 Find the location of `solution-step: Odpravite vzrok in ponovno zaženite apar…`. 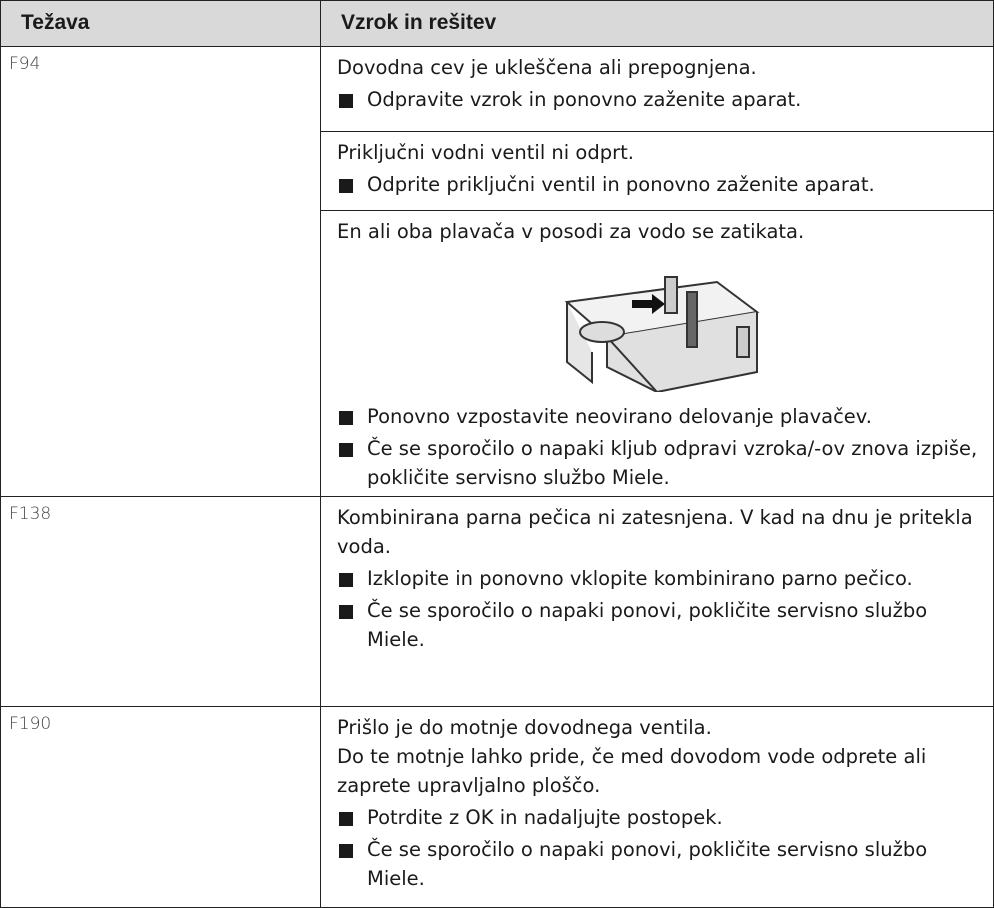

solution-step: Odpravite vzrok in ponovno zaženite apar… is located at coordinates (660, 99).